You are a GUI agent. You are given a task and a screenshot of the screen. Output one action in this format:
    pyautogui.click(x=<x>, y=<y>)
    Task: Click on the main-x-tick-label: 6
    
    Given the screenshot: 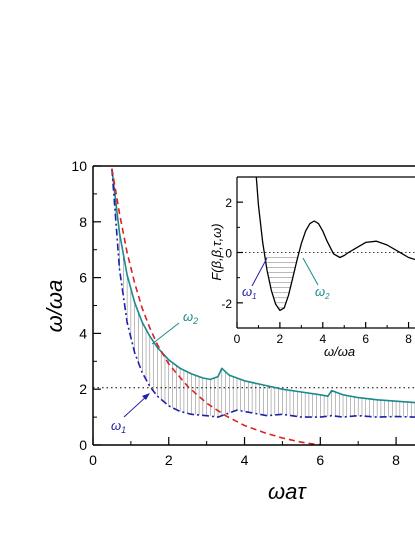 What is the action you would take?
    pyautogui.click(x=320, y=460)
    